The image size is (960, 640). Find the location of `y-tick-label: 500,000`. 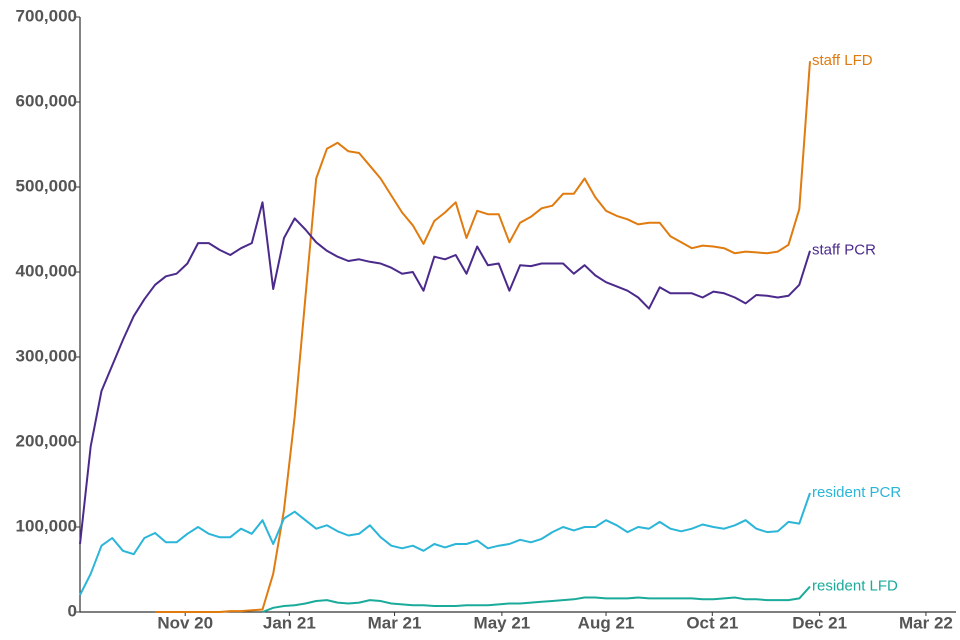

y-tick-label: 500,000 is located at coordinates (46, 185).